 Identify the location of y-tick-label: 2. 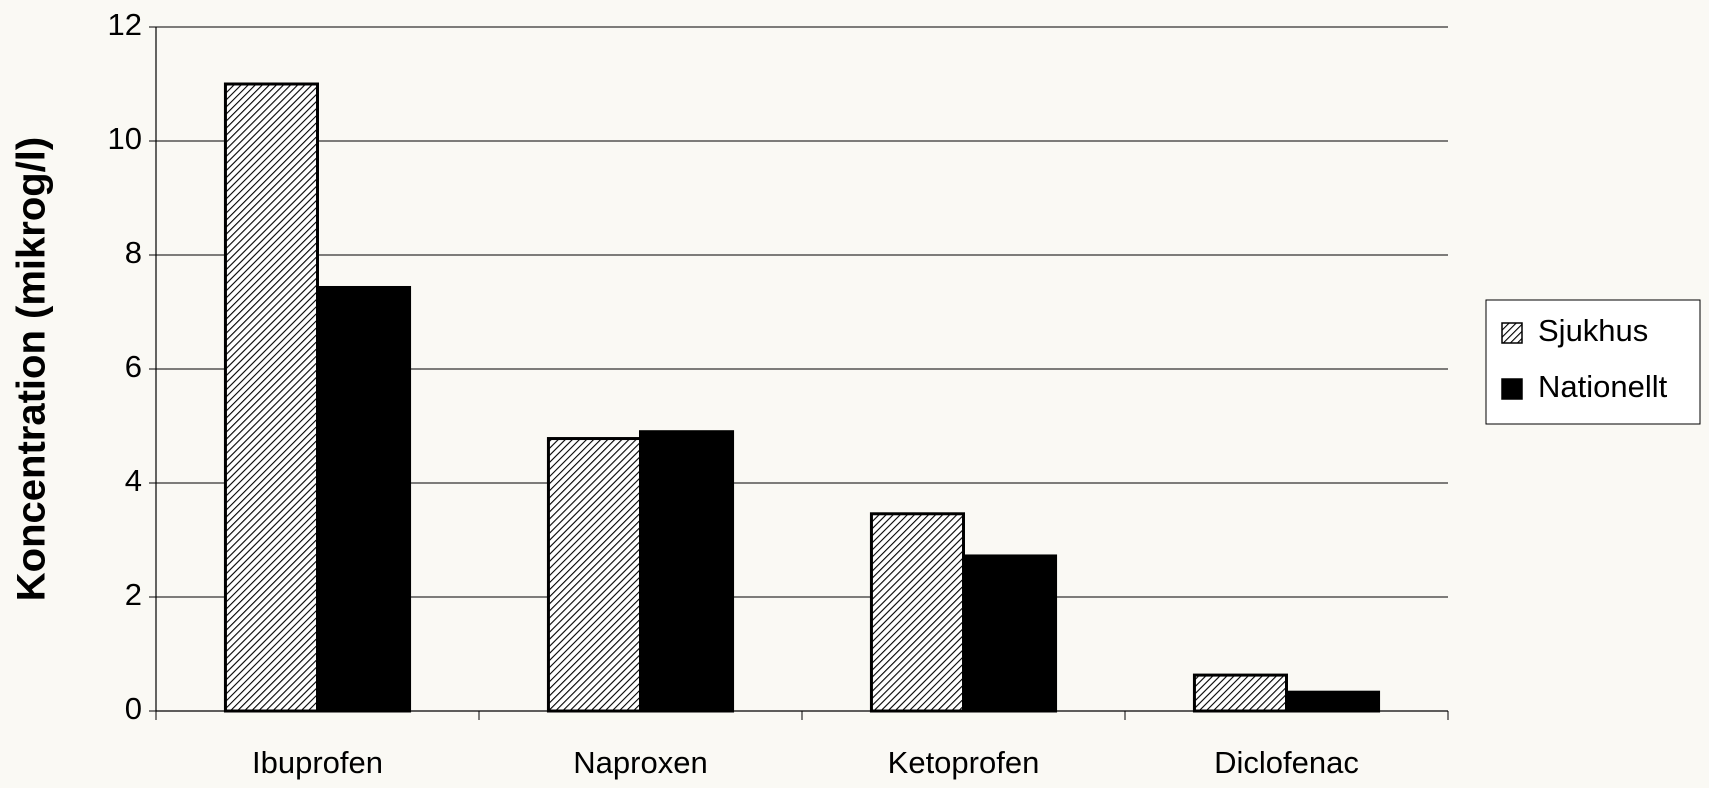
(133, 594).